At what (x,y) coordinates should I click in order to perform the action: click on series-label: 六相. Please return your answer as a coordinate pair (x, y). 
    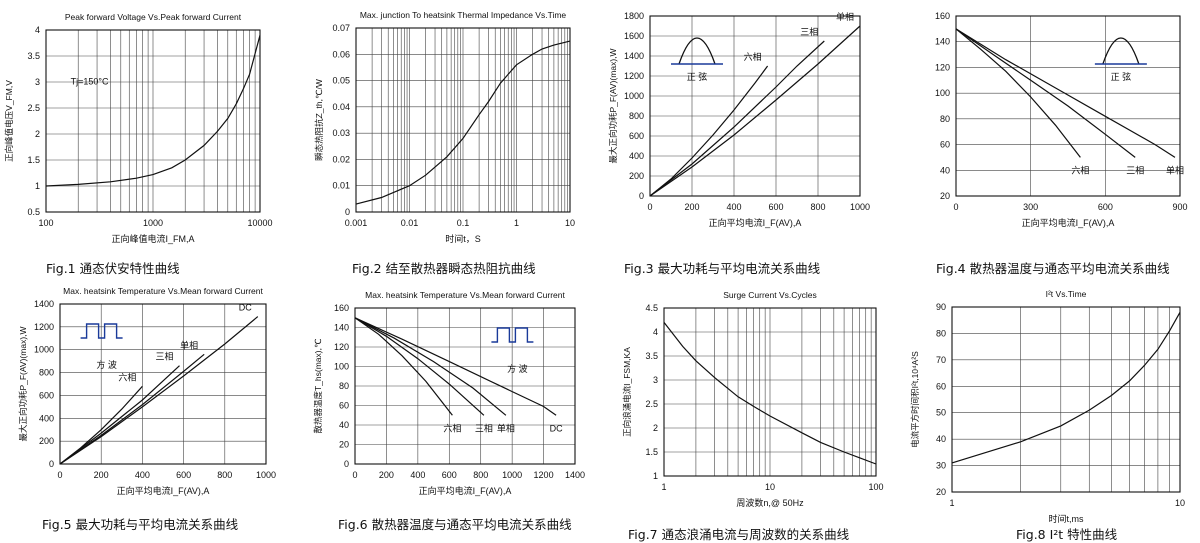
    Looking at the image, I should click on (452, 427).